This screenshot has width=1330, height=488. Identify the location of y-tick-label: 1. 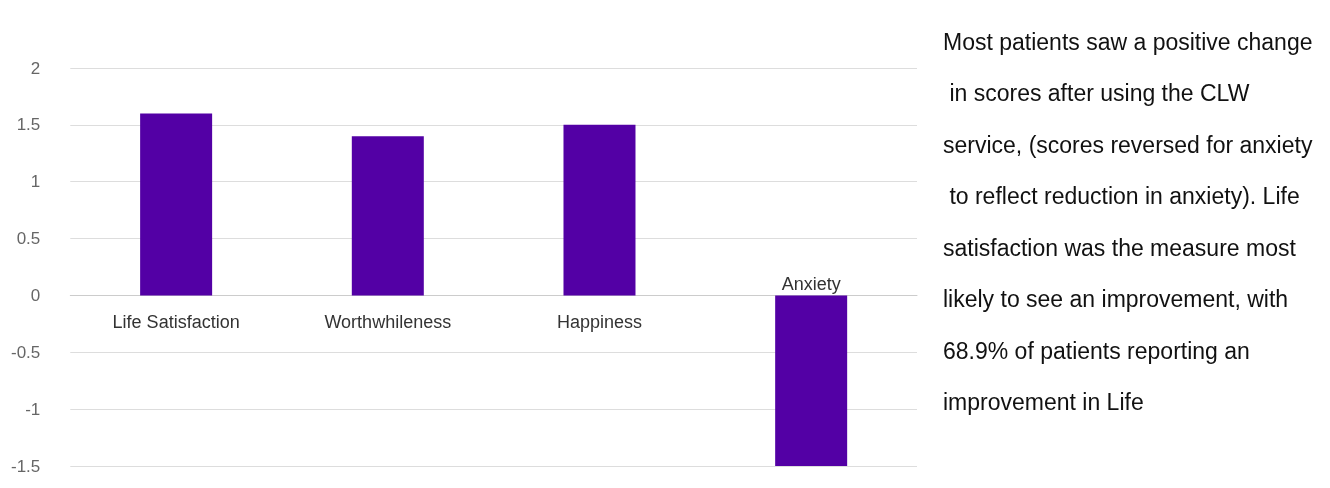
(35, 182).